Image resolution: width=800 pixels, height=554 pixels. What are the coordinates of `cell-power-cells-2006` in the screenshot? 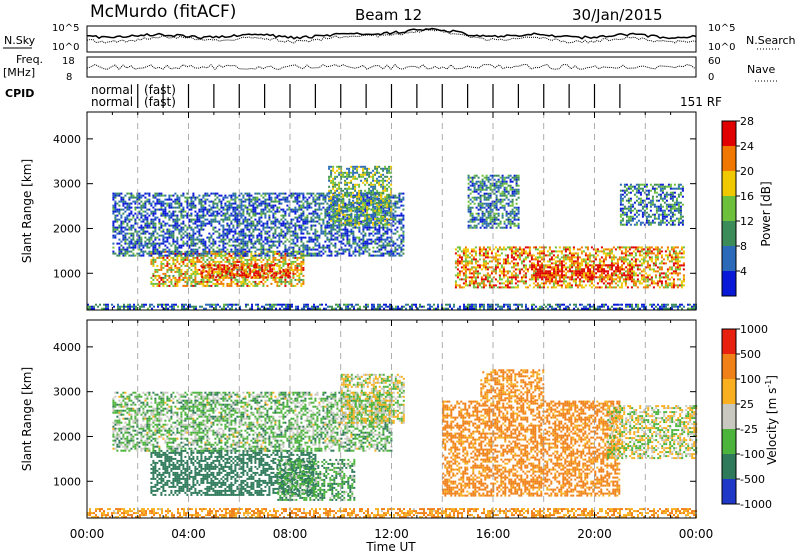 It's located at (161, 253).